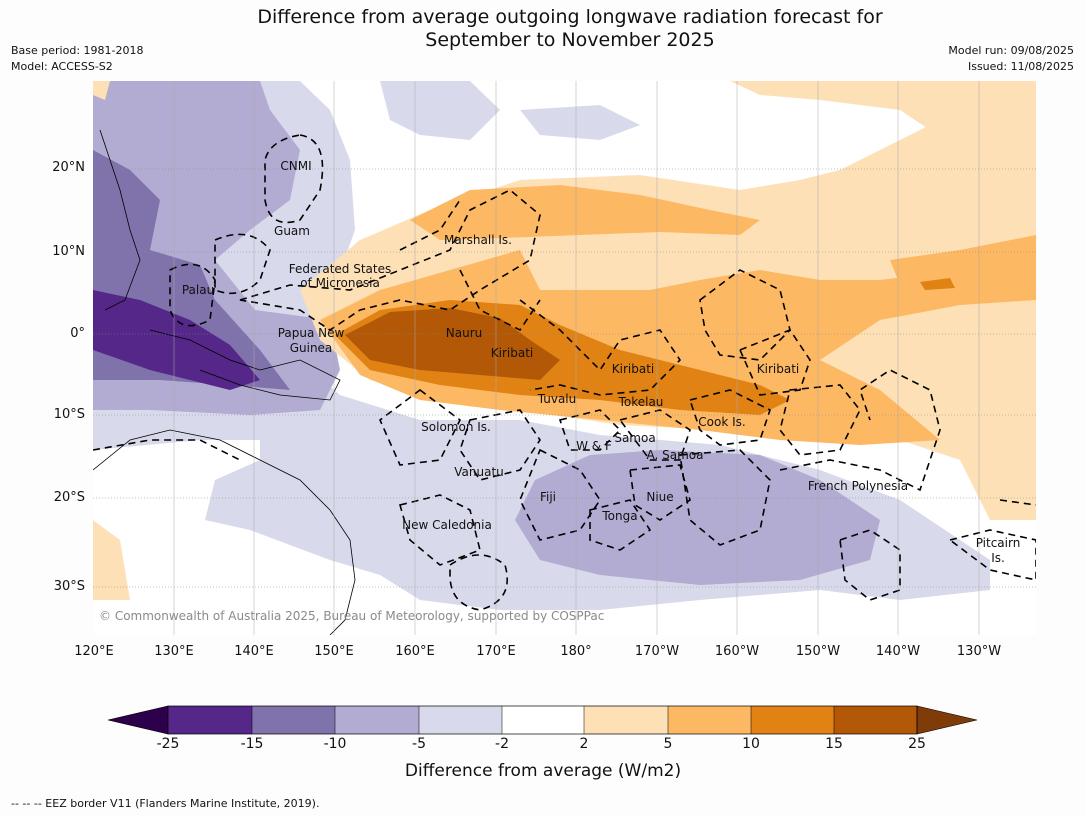 The height and width of the screenshot is (816, 1085). I want to click on colorbar-title: Difference from average (W/m2), so click(543, 771).